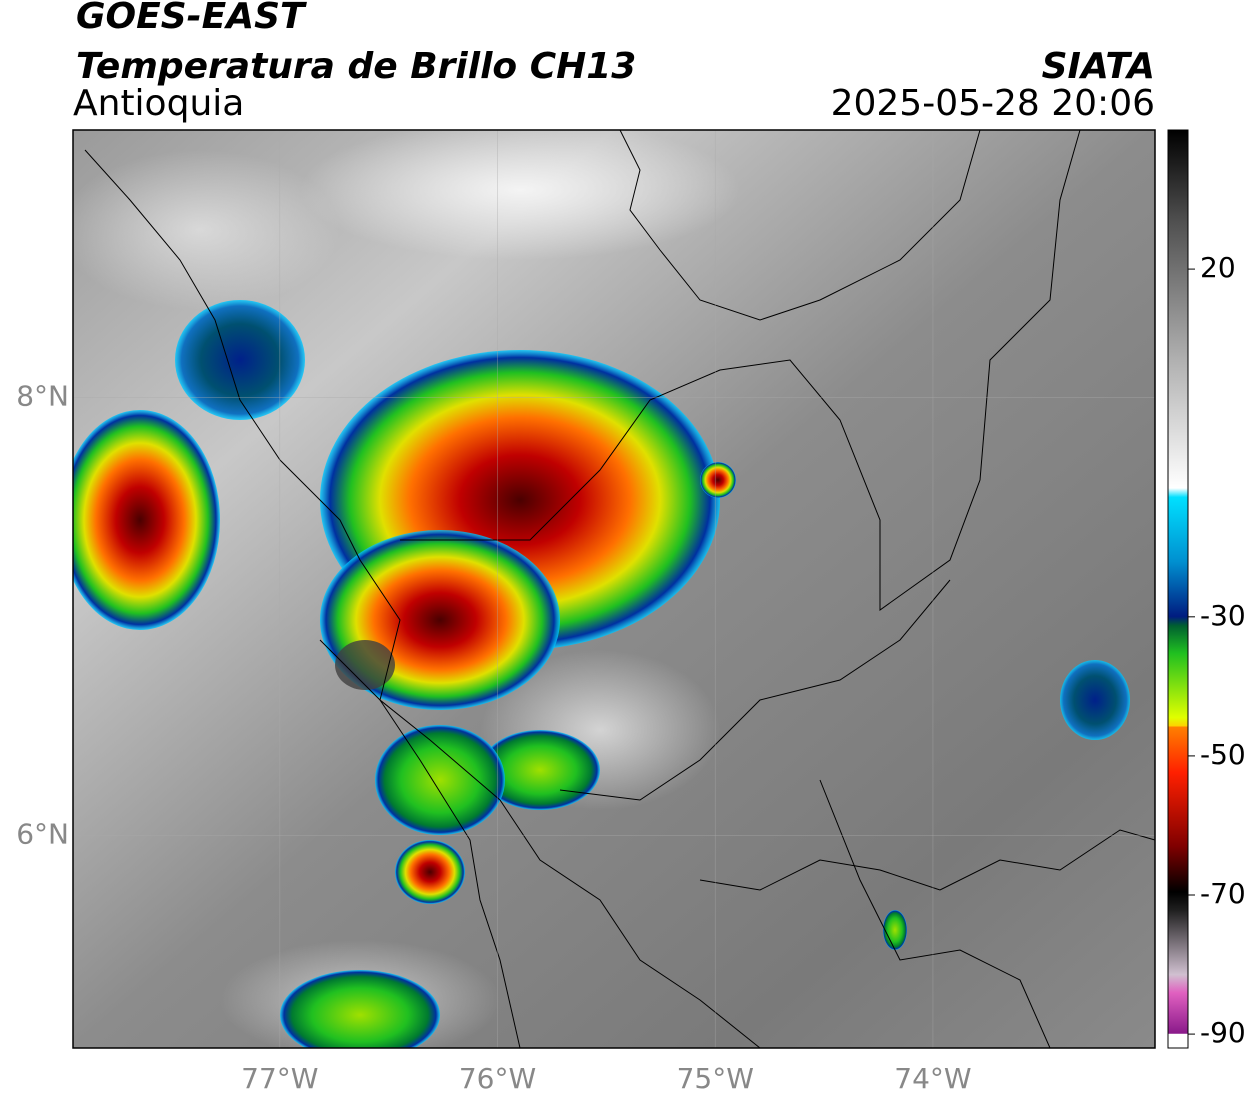 This screenshot has width=1252, height=1099. Describe the element at coordinates (1223, 754) in the screenshot. I see `colorbar-tick-label: -50` at that location.